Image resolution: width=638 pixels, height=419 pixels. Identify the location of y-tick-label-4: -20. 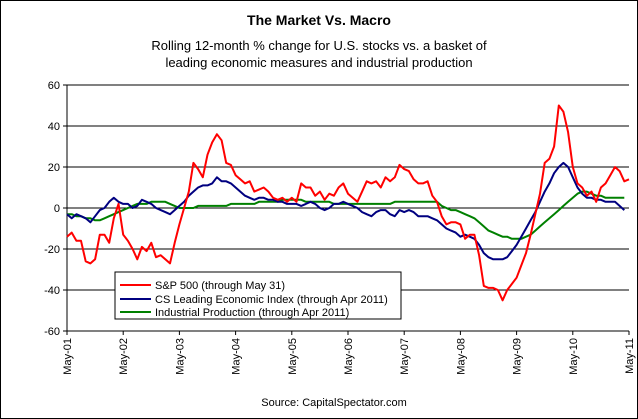
(52, 250).